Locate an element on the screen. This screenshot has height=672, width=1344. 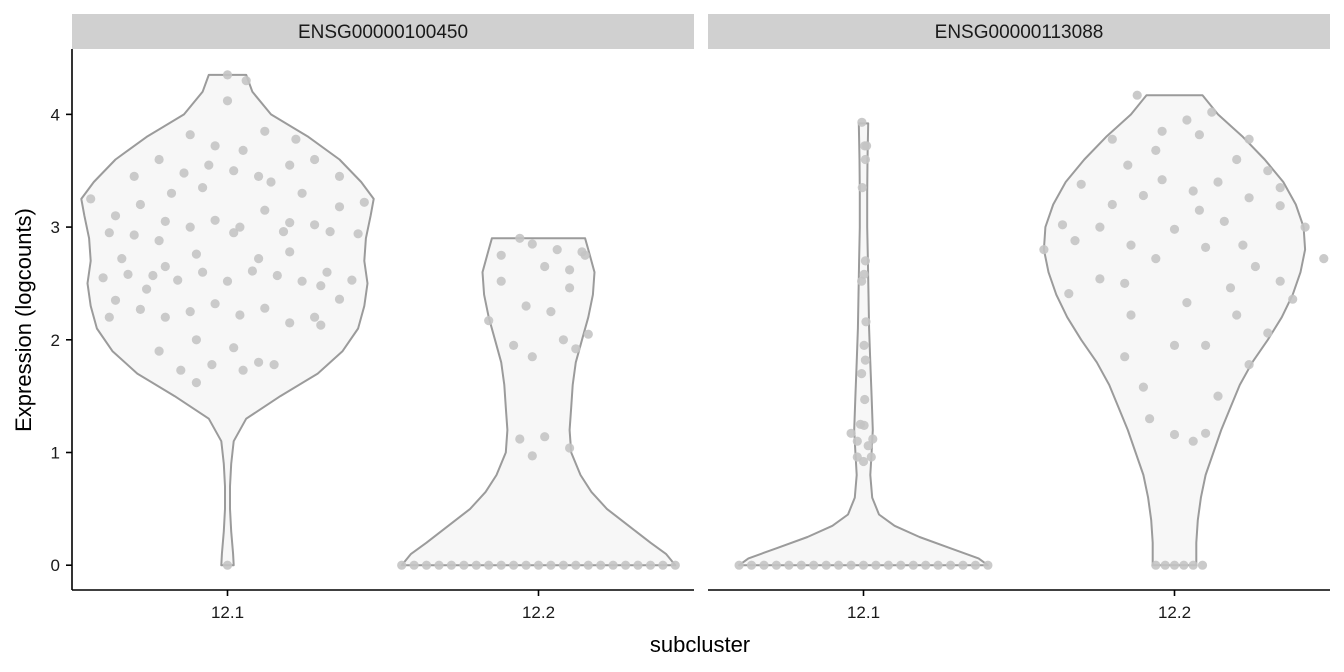
x-axis-ticks: 12.1 12.2 is located at coordinates (383, 606).